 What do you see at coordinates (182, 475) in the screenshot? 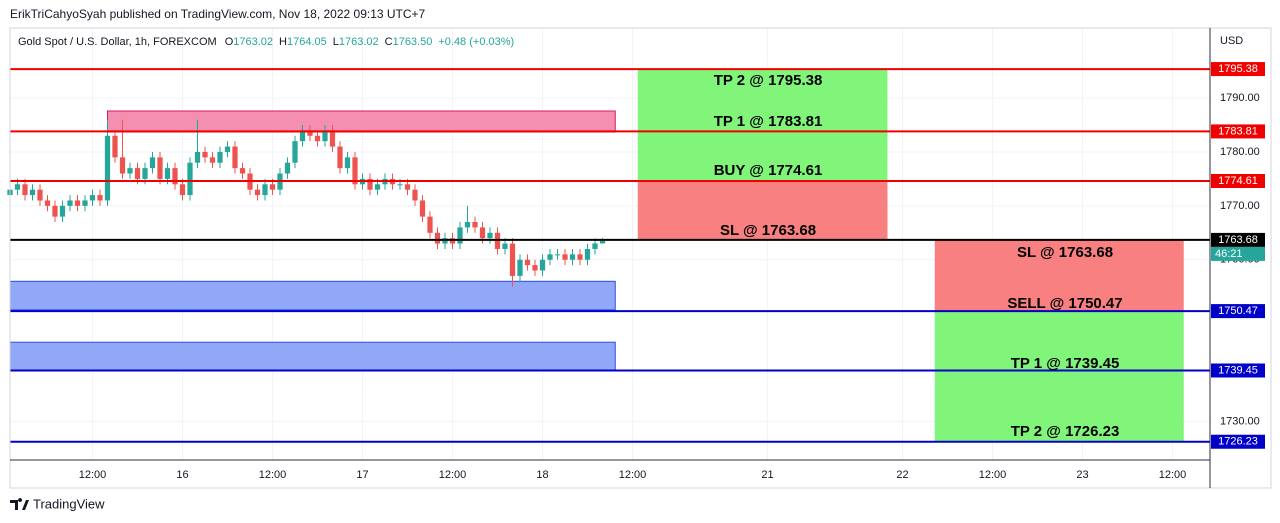
I see `x-tick-label: 16` at bounding box center [182, 475].